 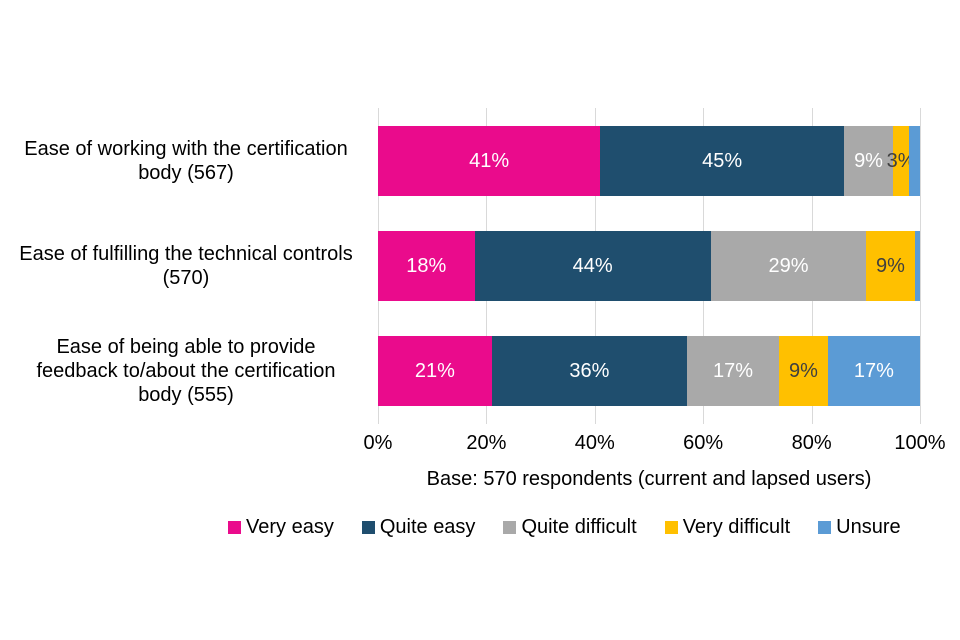 I want to click on data-label: 29%, so click(x=788, y=266).